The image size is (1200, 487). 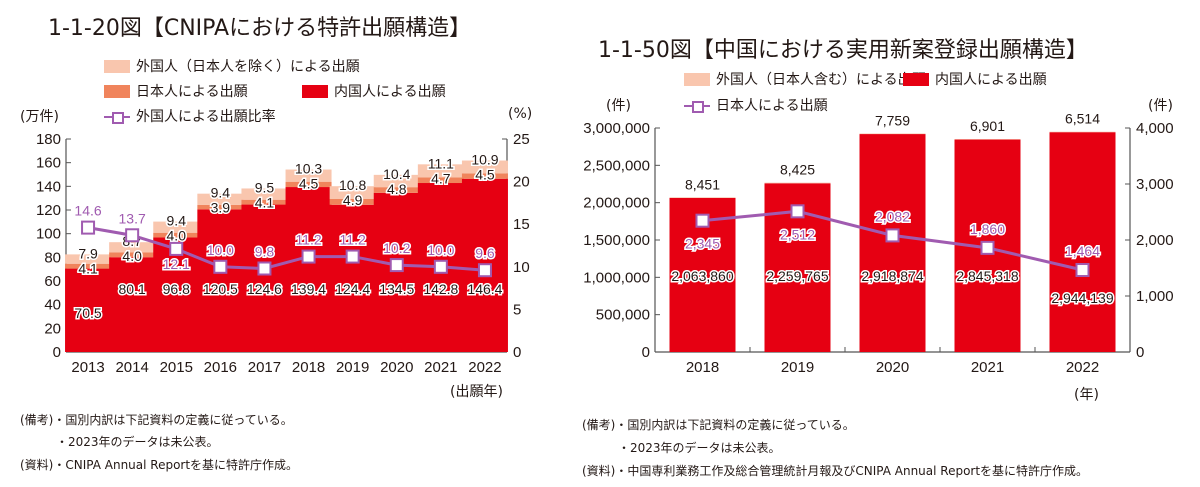 What do you see at coordinates (440, 367) in the screenshot?
I see `x-tick-label: 2021` at bounding box center [440, 367].